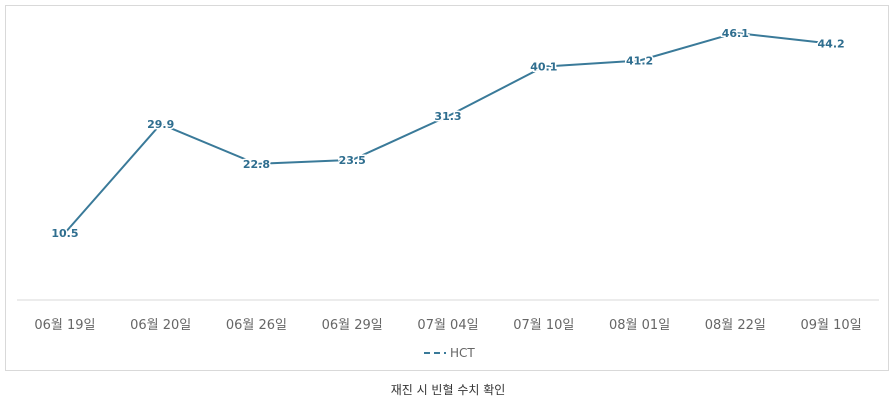 This screenshot has width=896, height=405. What do you see at coordinates (462, 353) in the screenshot?
I see `legend-label-hct: HCT` at bounding box center [462, 353].